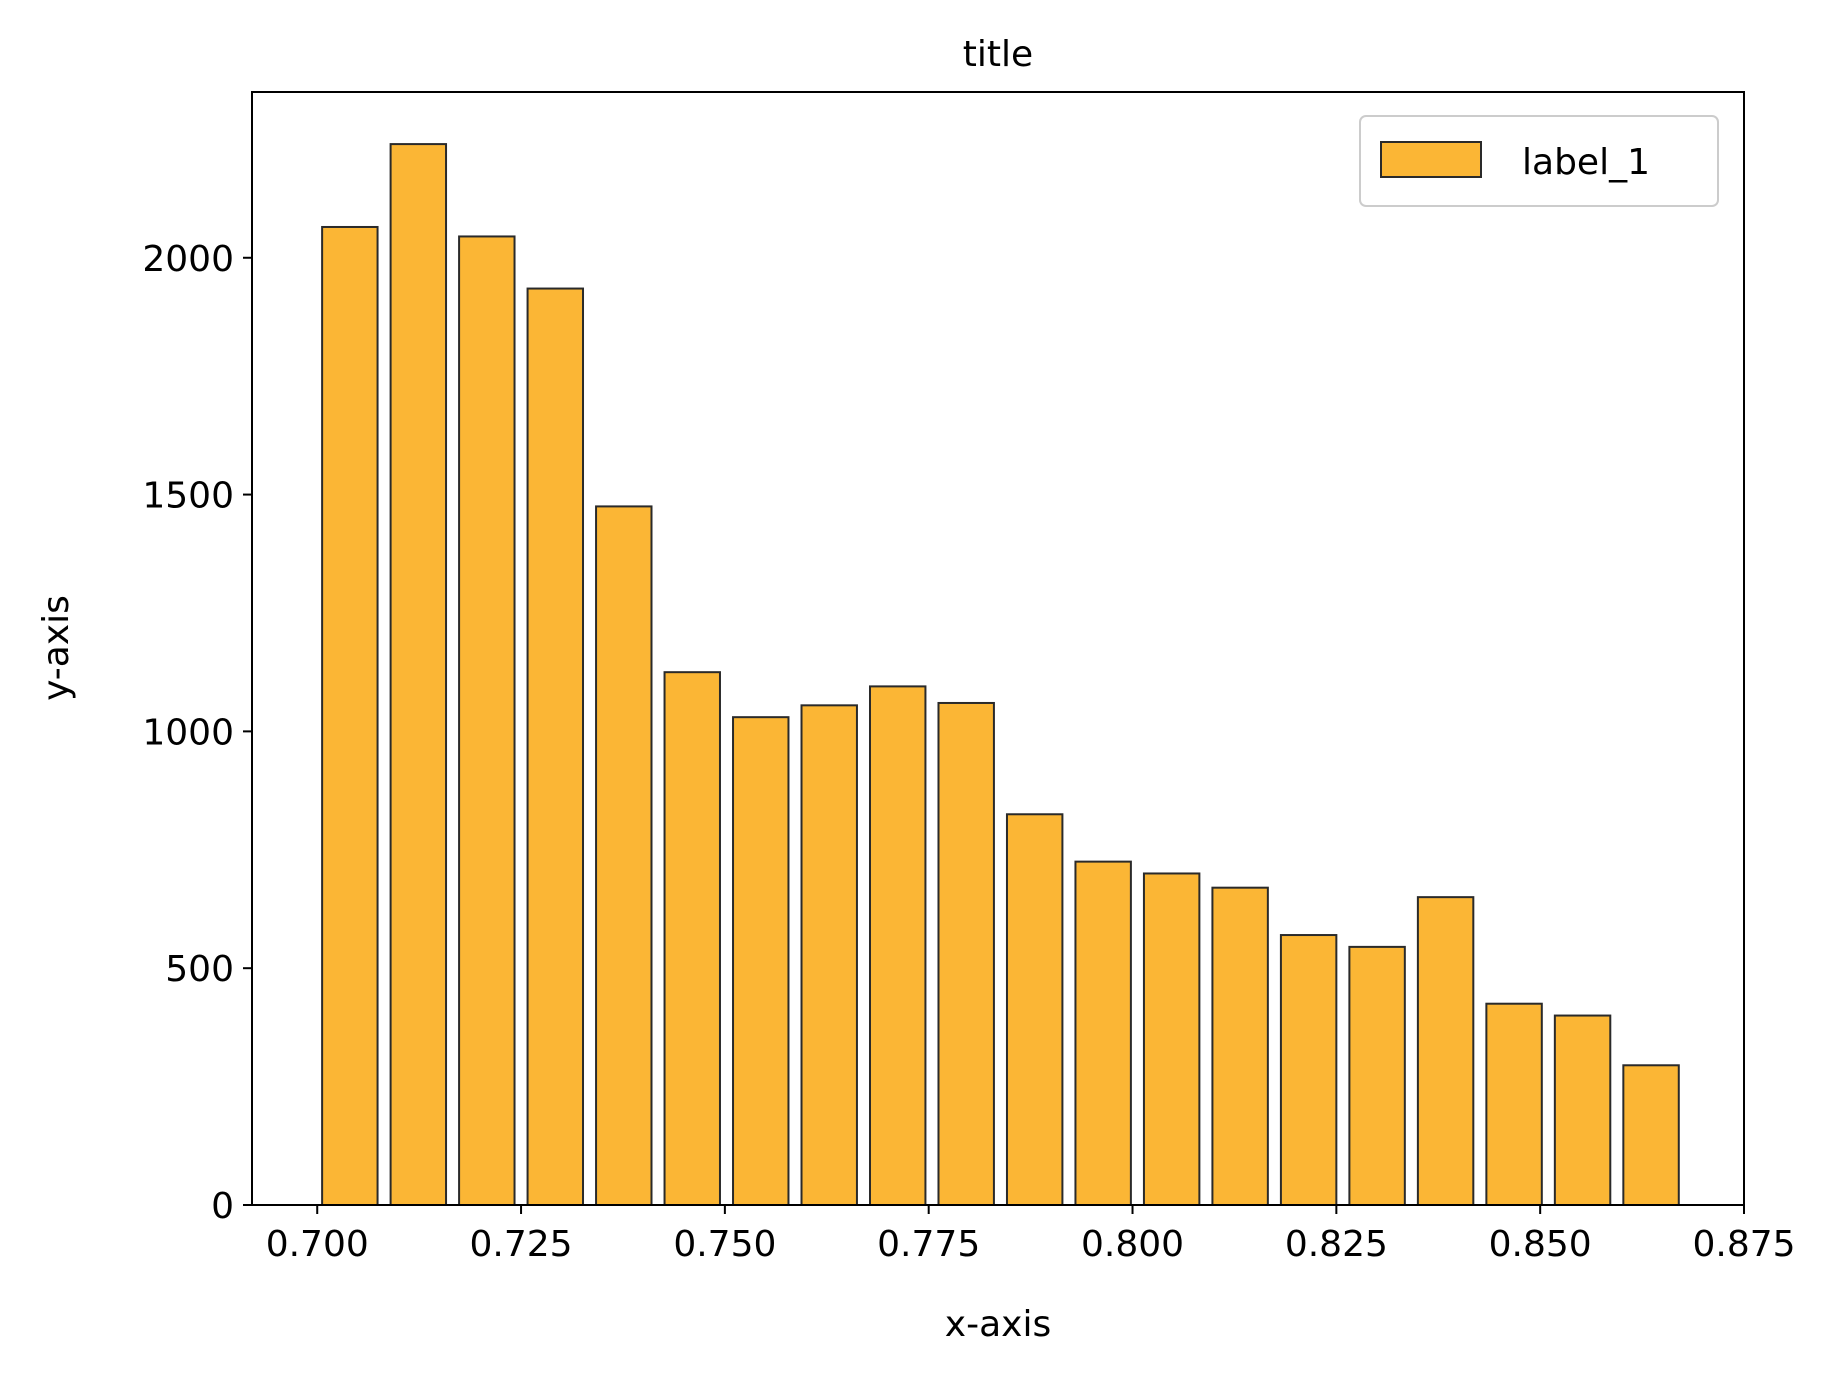 The height and width of the screenshot is (1373, 1839). What do you see at coordinates (928, 1244) in the screenshot?
I see `x-tick-label: 0.775` at bounding box center [928, 1244].